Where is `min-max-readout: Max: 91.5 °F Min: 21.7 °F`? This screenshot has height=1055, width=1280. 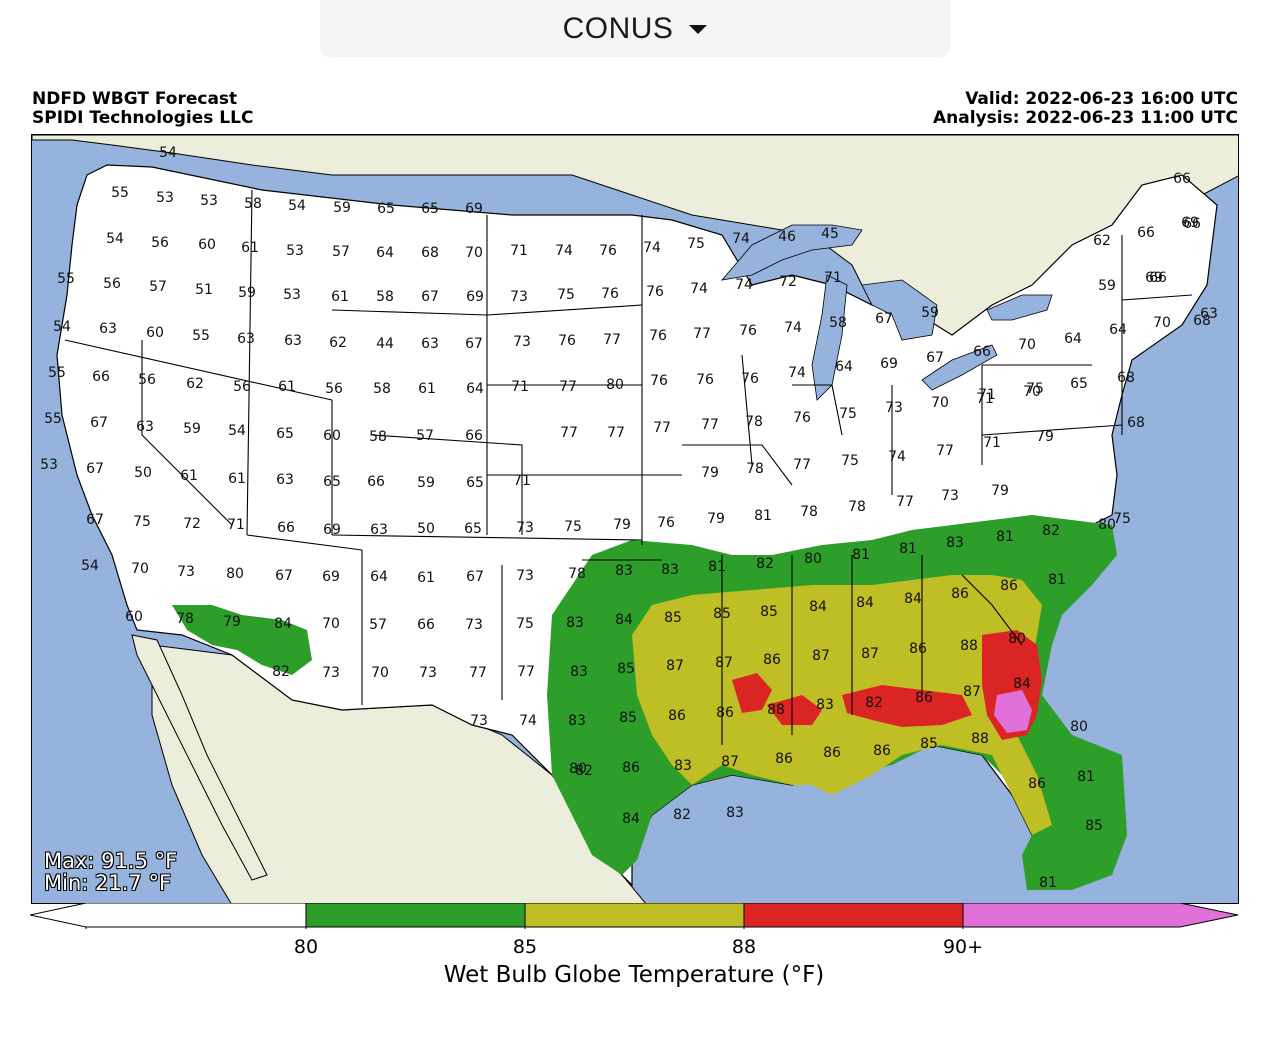
min-max-readout: Max: 91.5 °F Min: 21.7 °F is located at coordinates (110, 872).